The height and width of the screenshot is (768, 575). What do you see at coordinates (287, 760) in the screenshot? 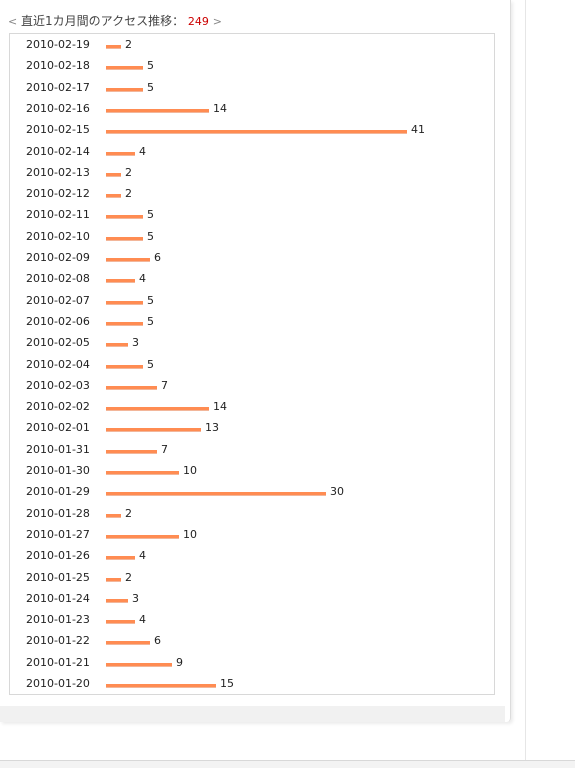
I see `bottom-divider` at bounding box center [287, 760].